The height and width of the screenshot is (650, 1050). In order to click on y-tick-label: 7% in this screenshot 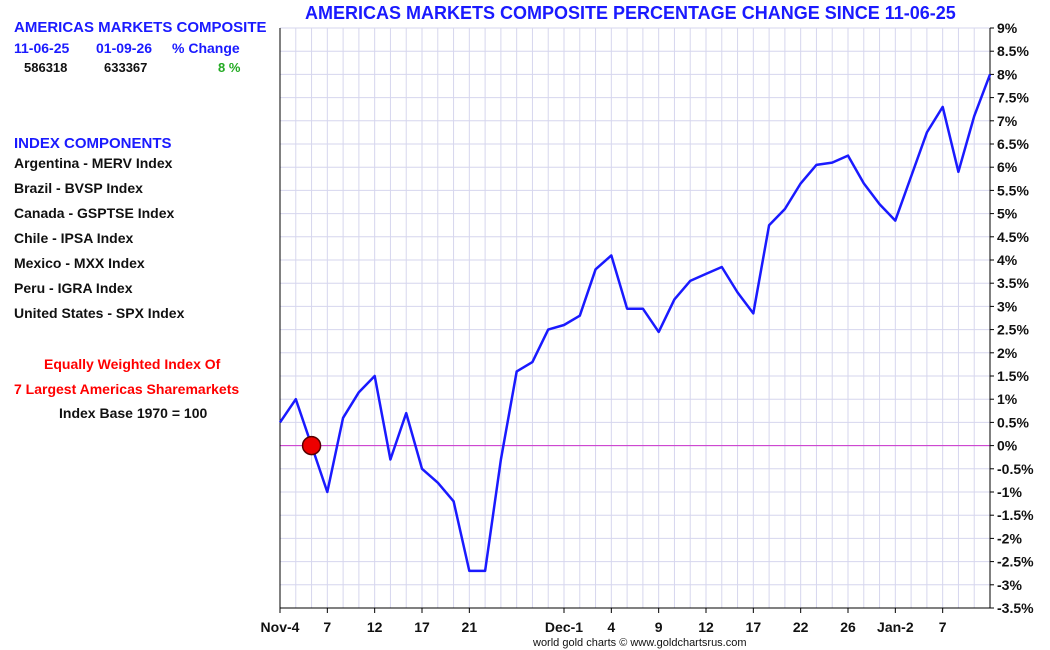, I will do `click(1007, 121)`.